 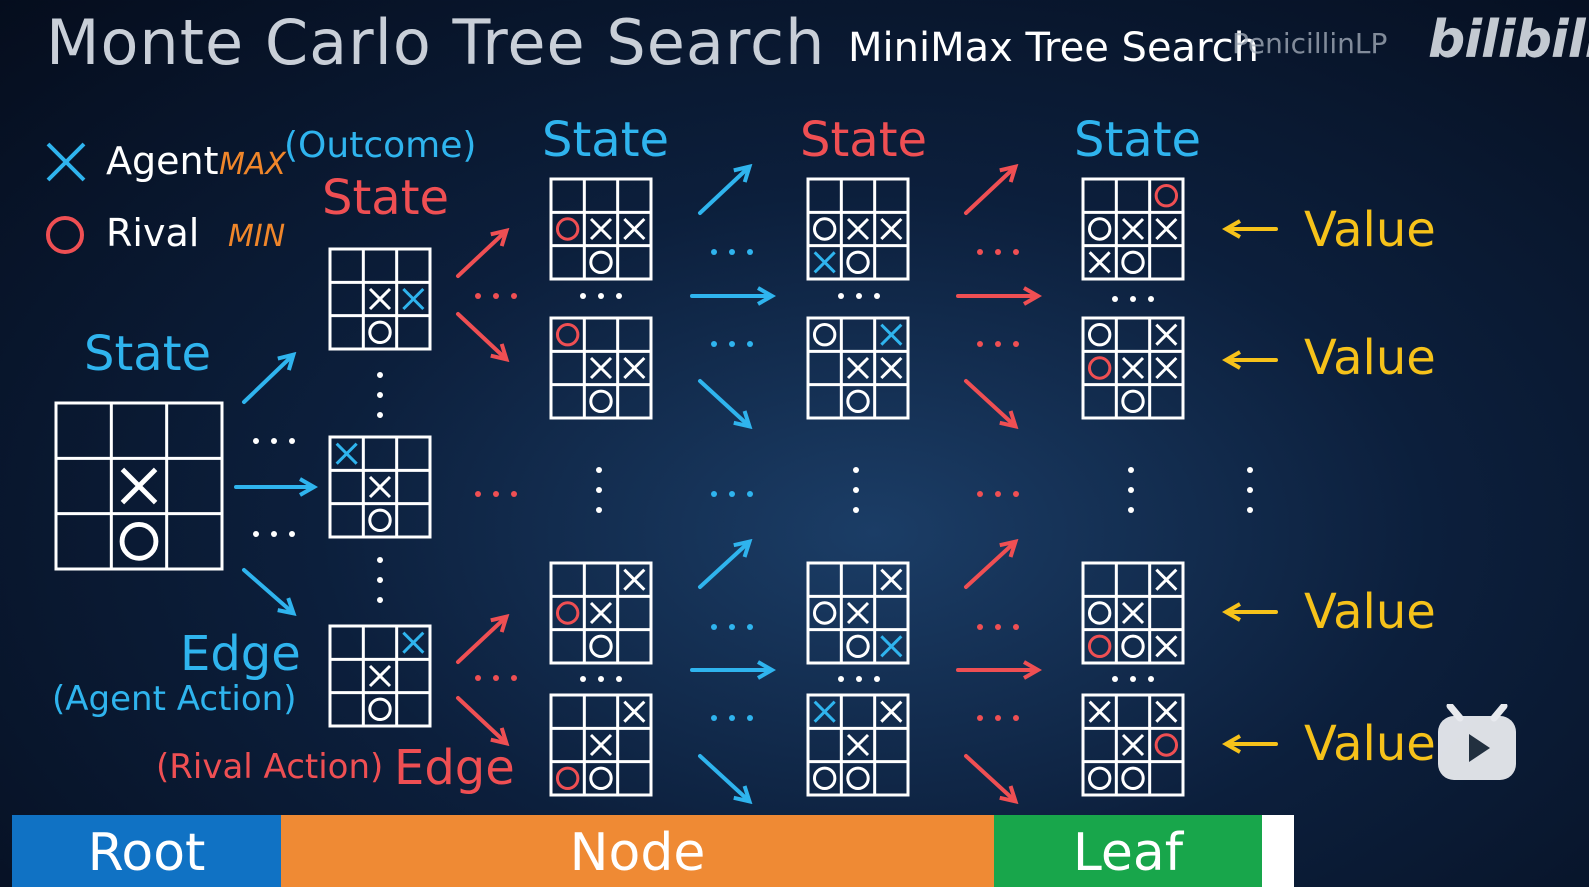 I want to click on arrow-root-up, so click(x=269, y=377).